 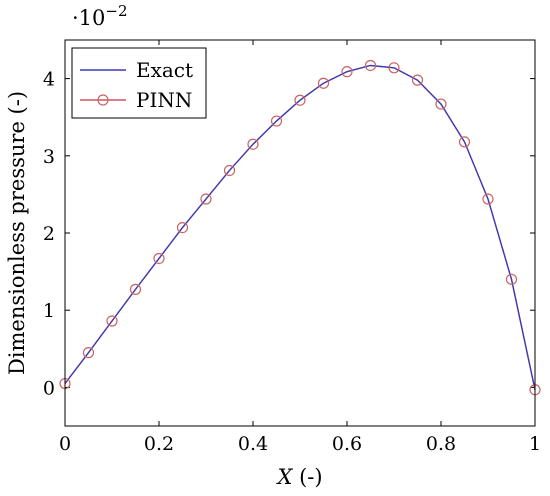 I want to click on x-tick-label: 1, so click(x=535, y=444).